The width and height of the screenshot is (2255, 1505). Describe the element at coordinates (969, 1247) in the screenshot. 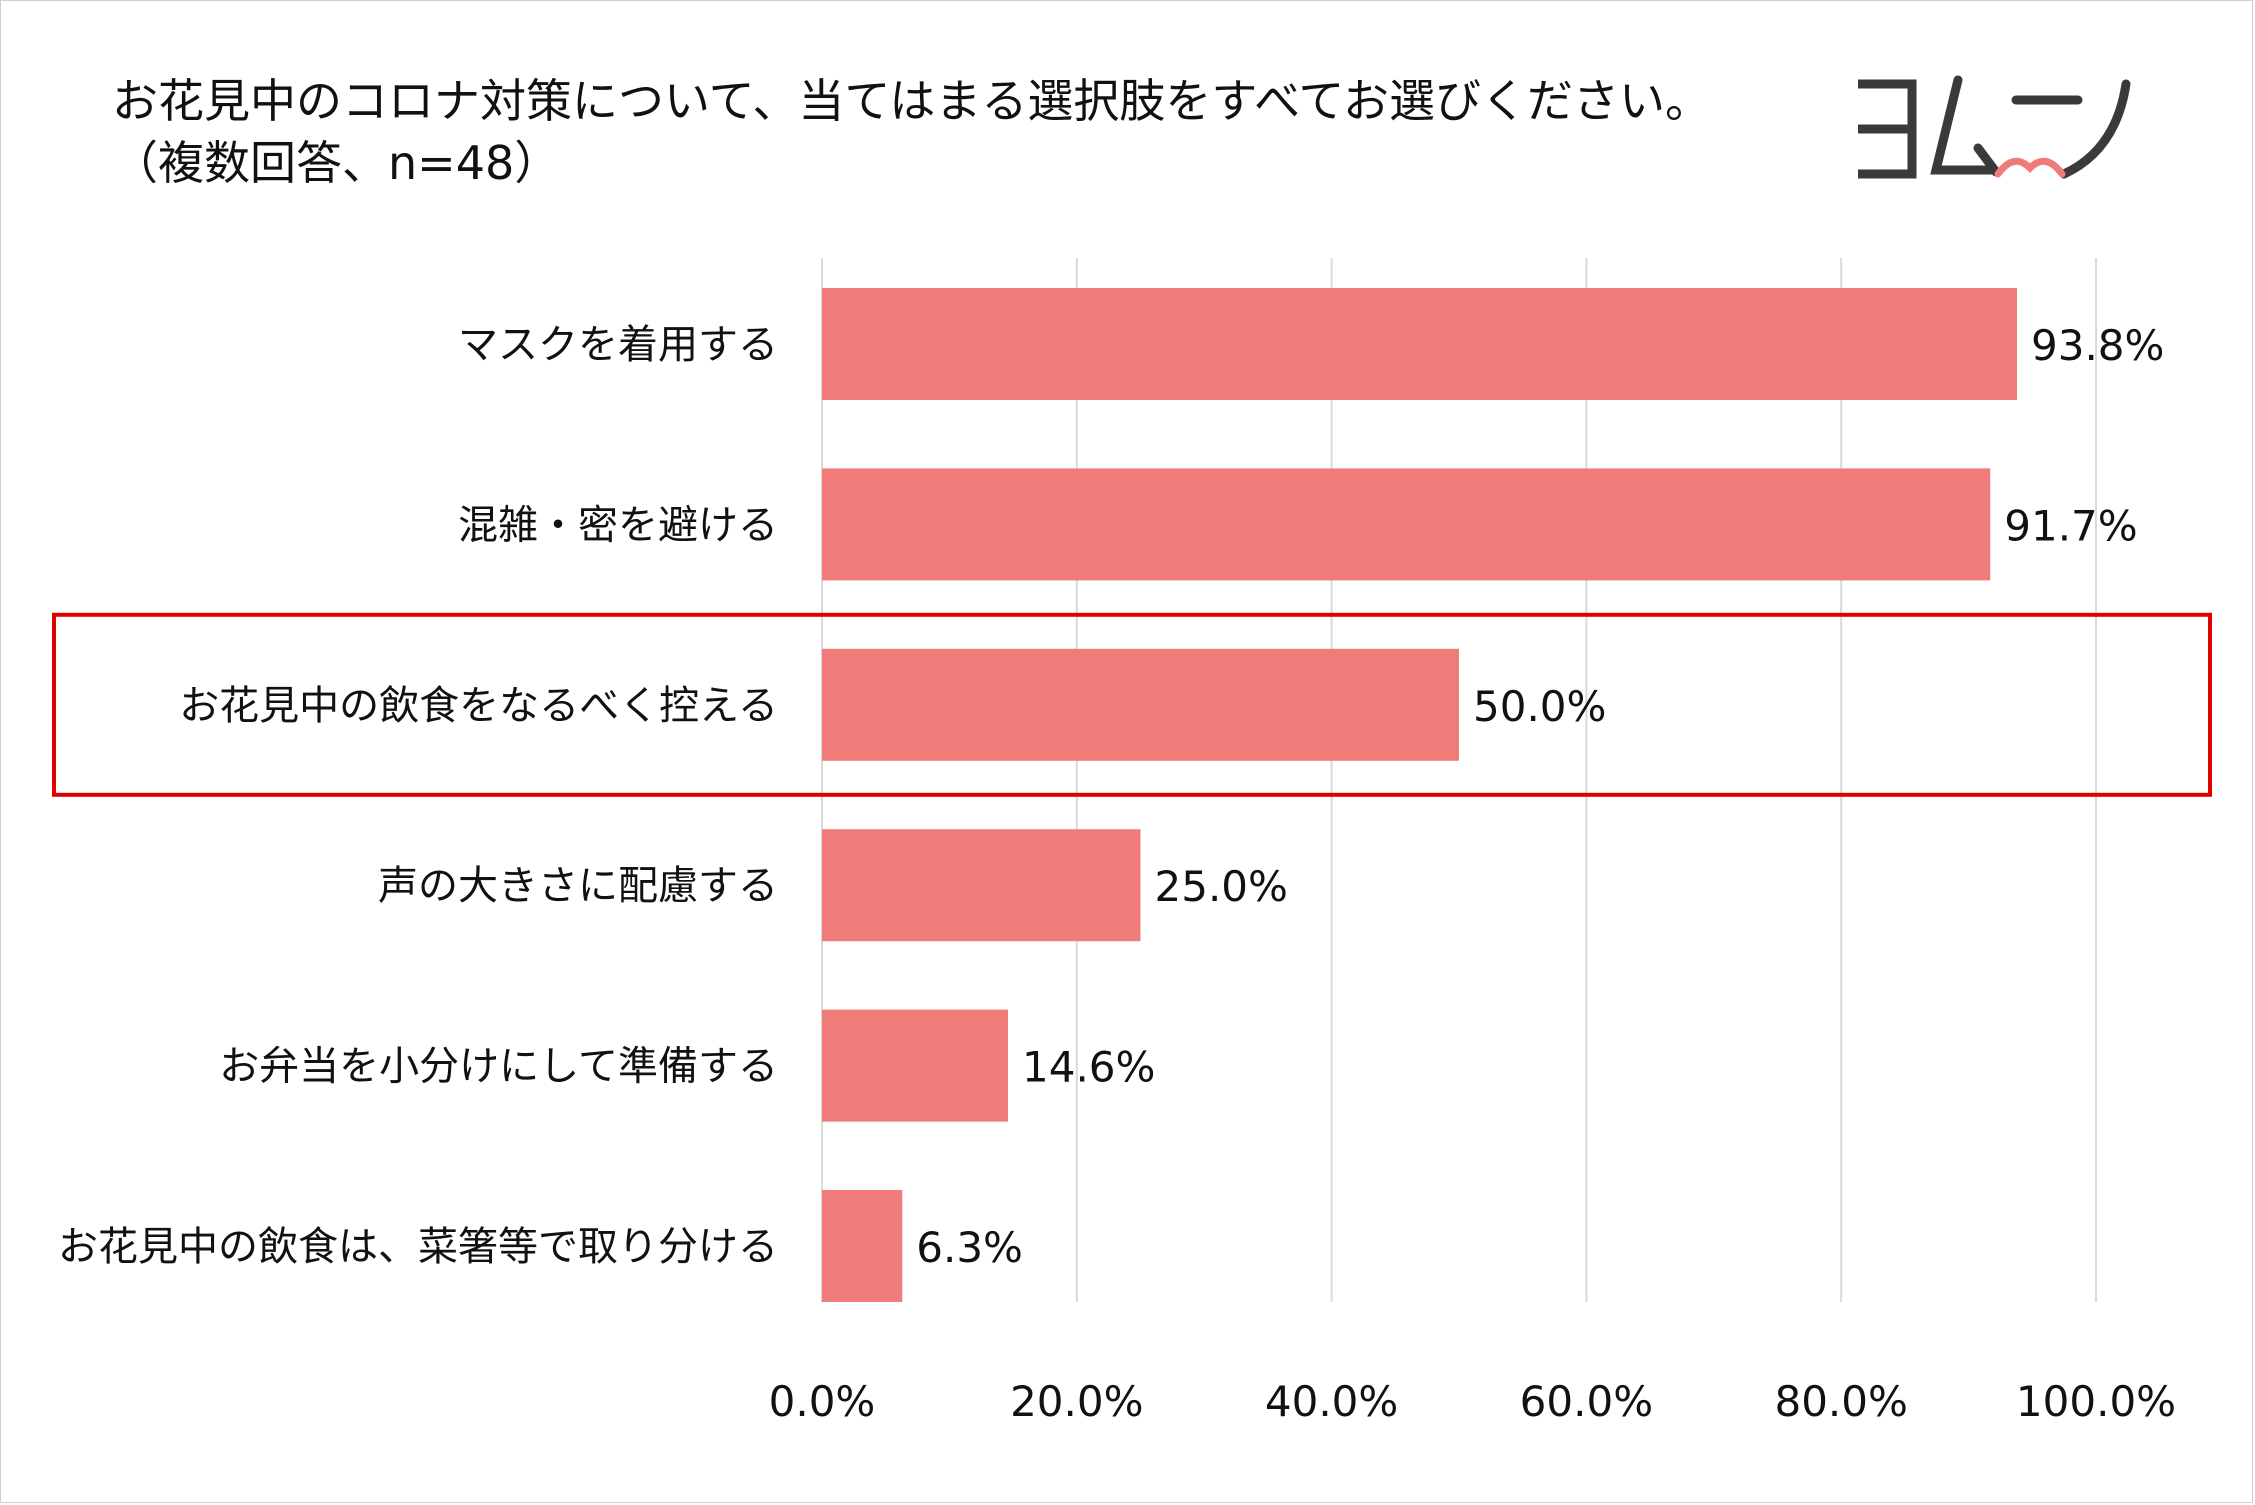

I see `data-label: 6.3%` at that location.